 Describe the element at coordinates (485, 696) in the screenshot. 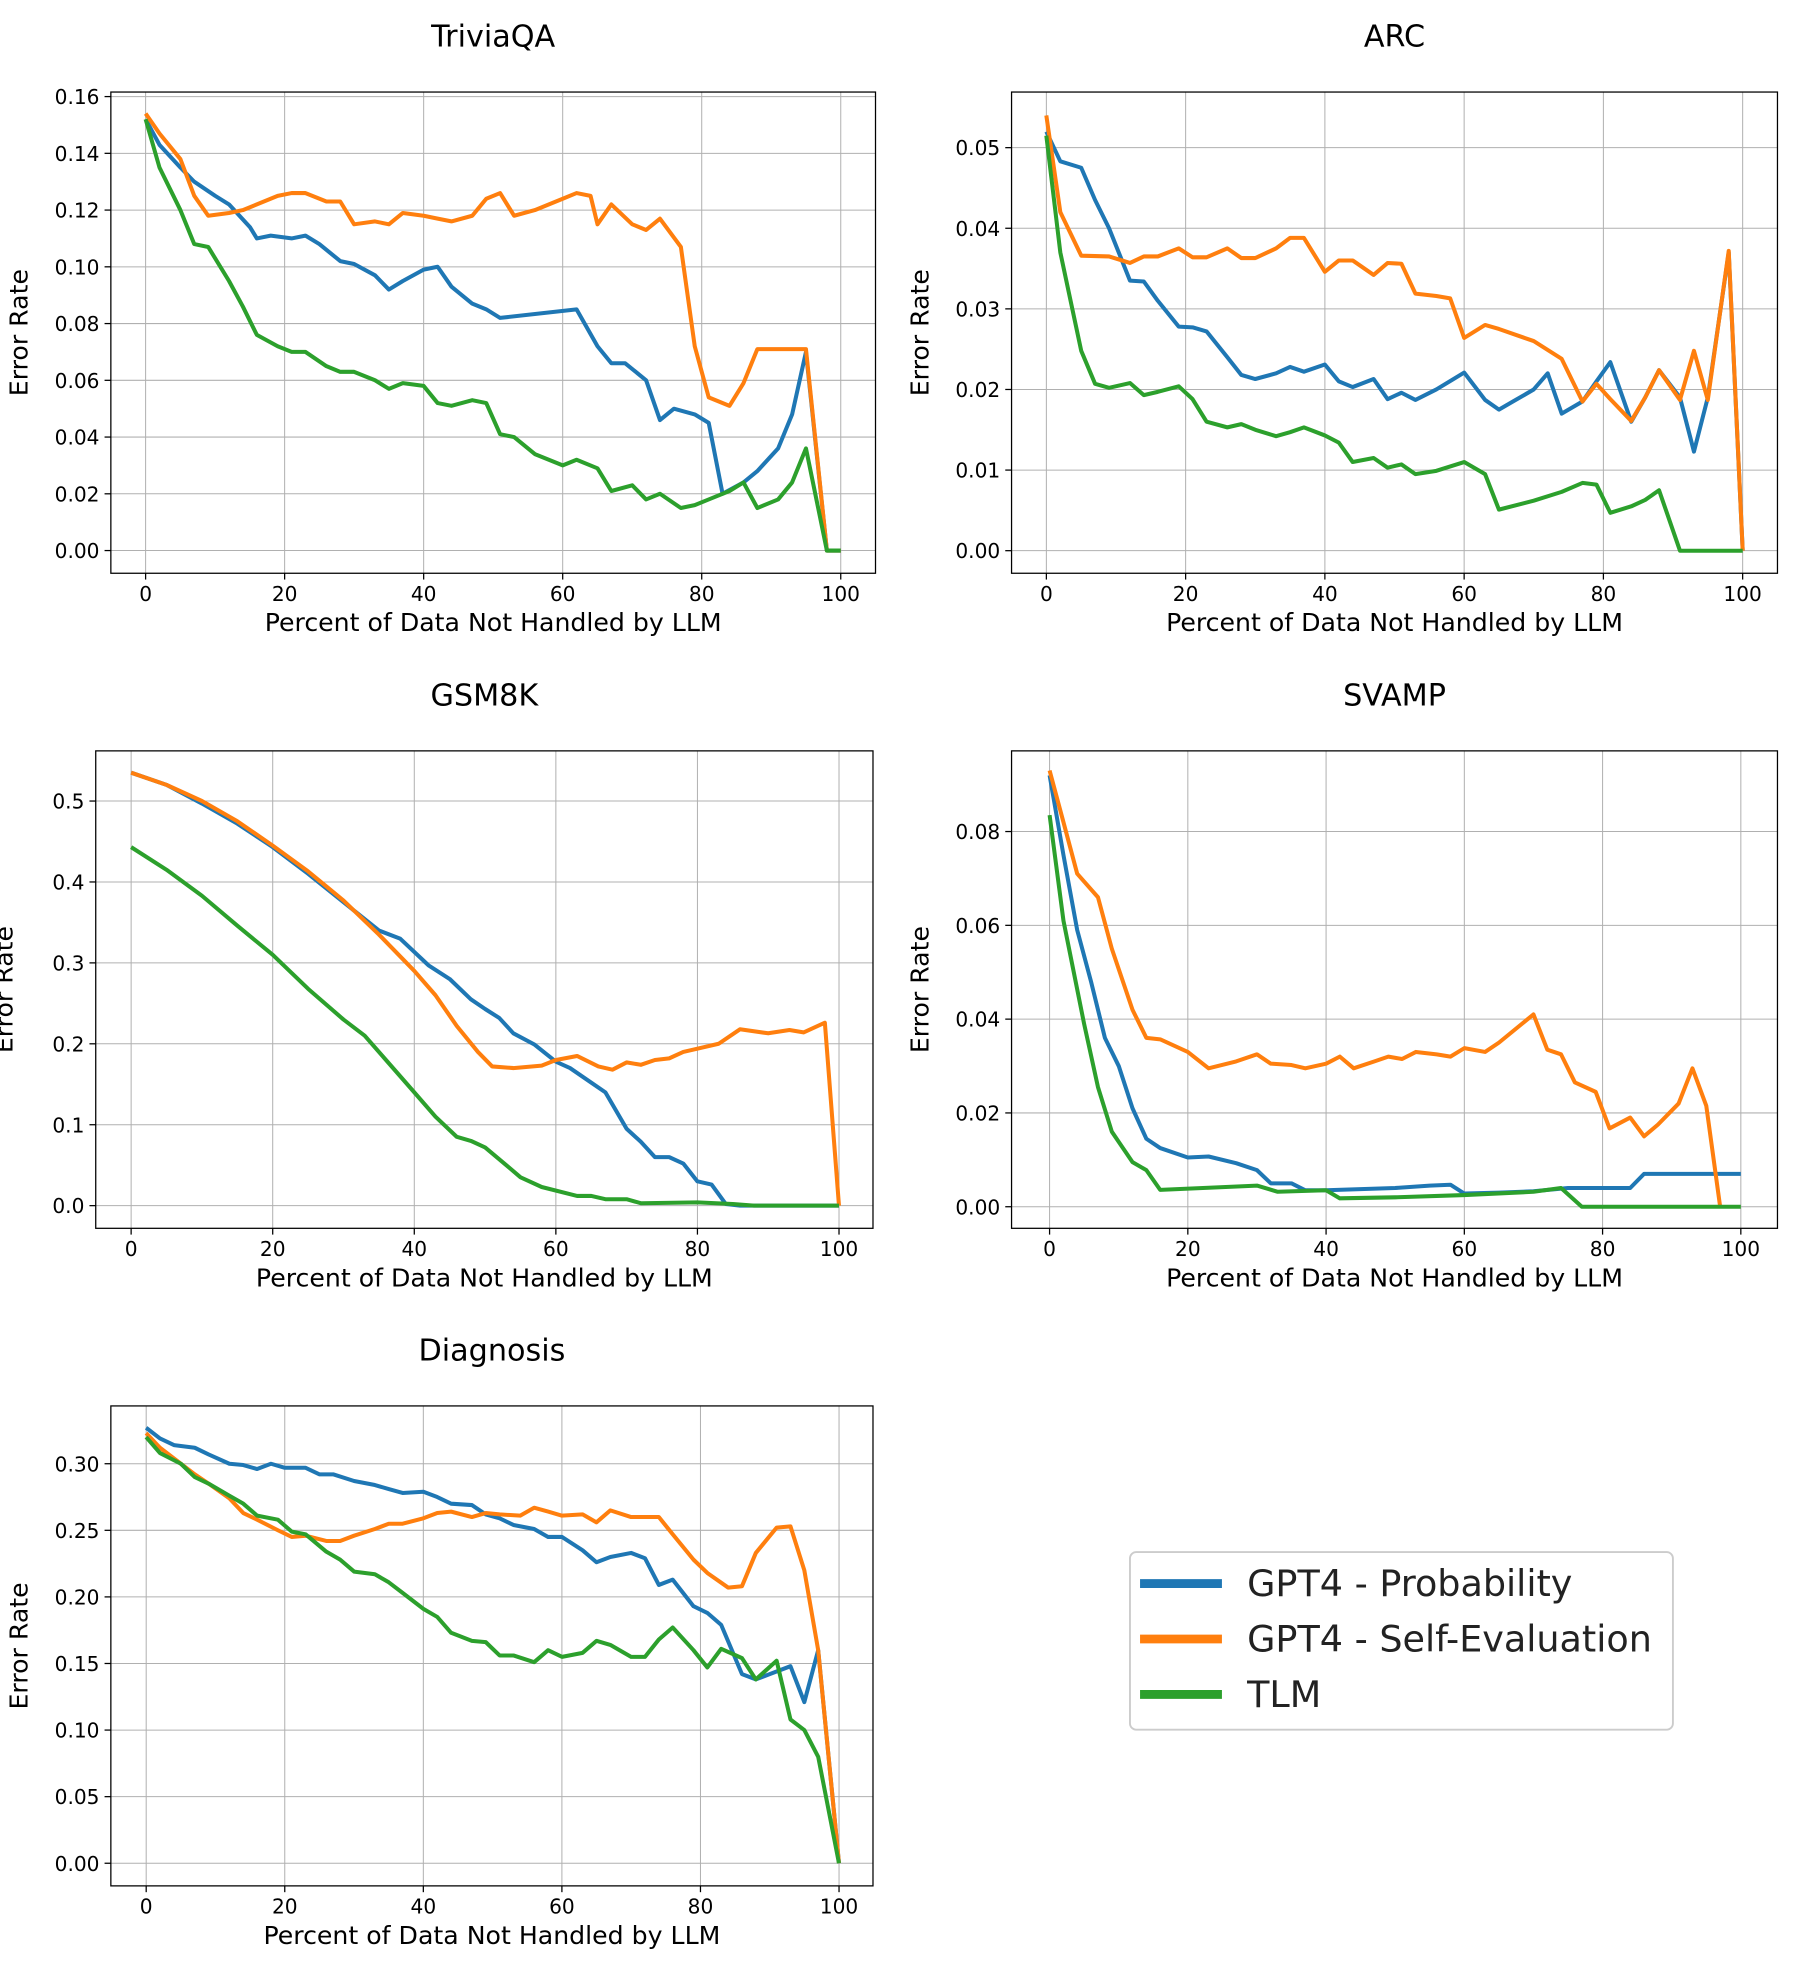

I see `chart-title: GSM8K` at that location.